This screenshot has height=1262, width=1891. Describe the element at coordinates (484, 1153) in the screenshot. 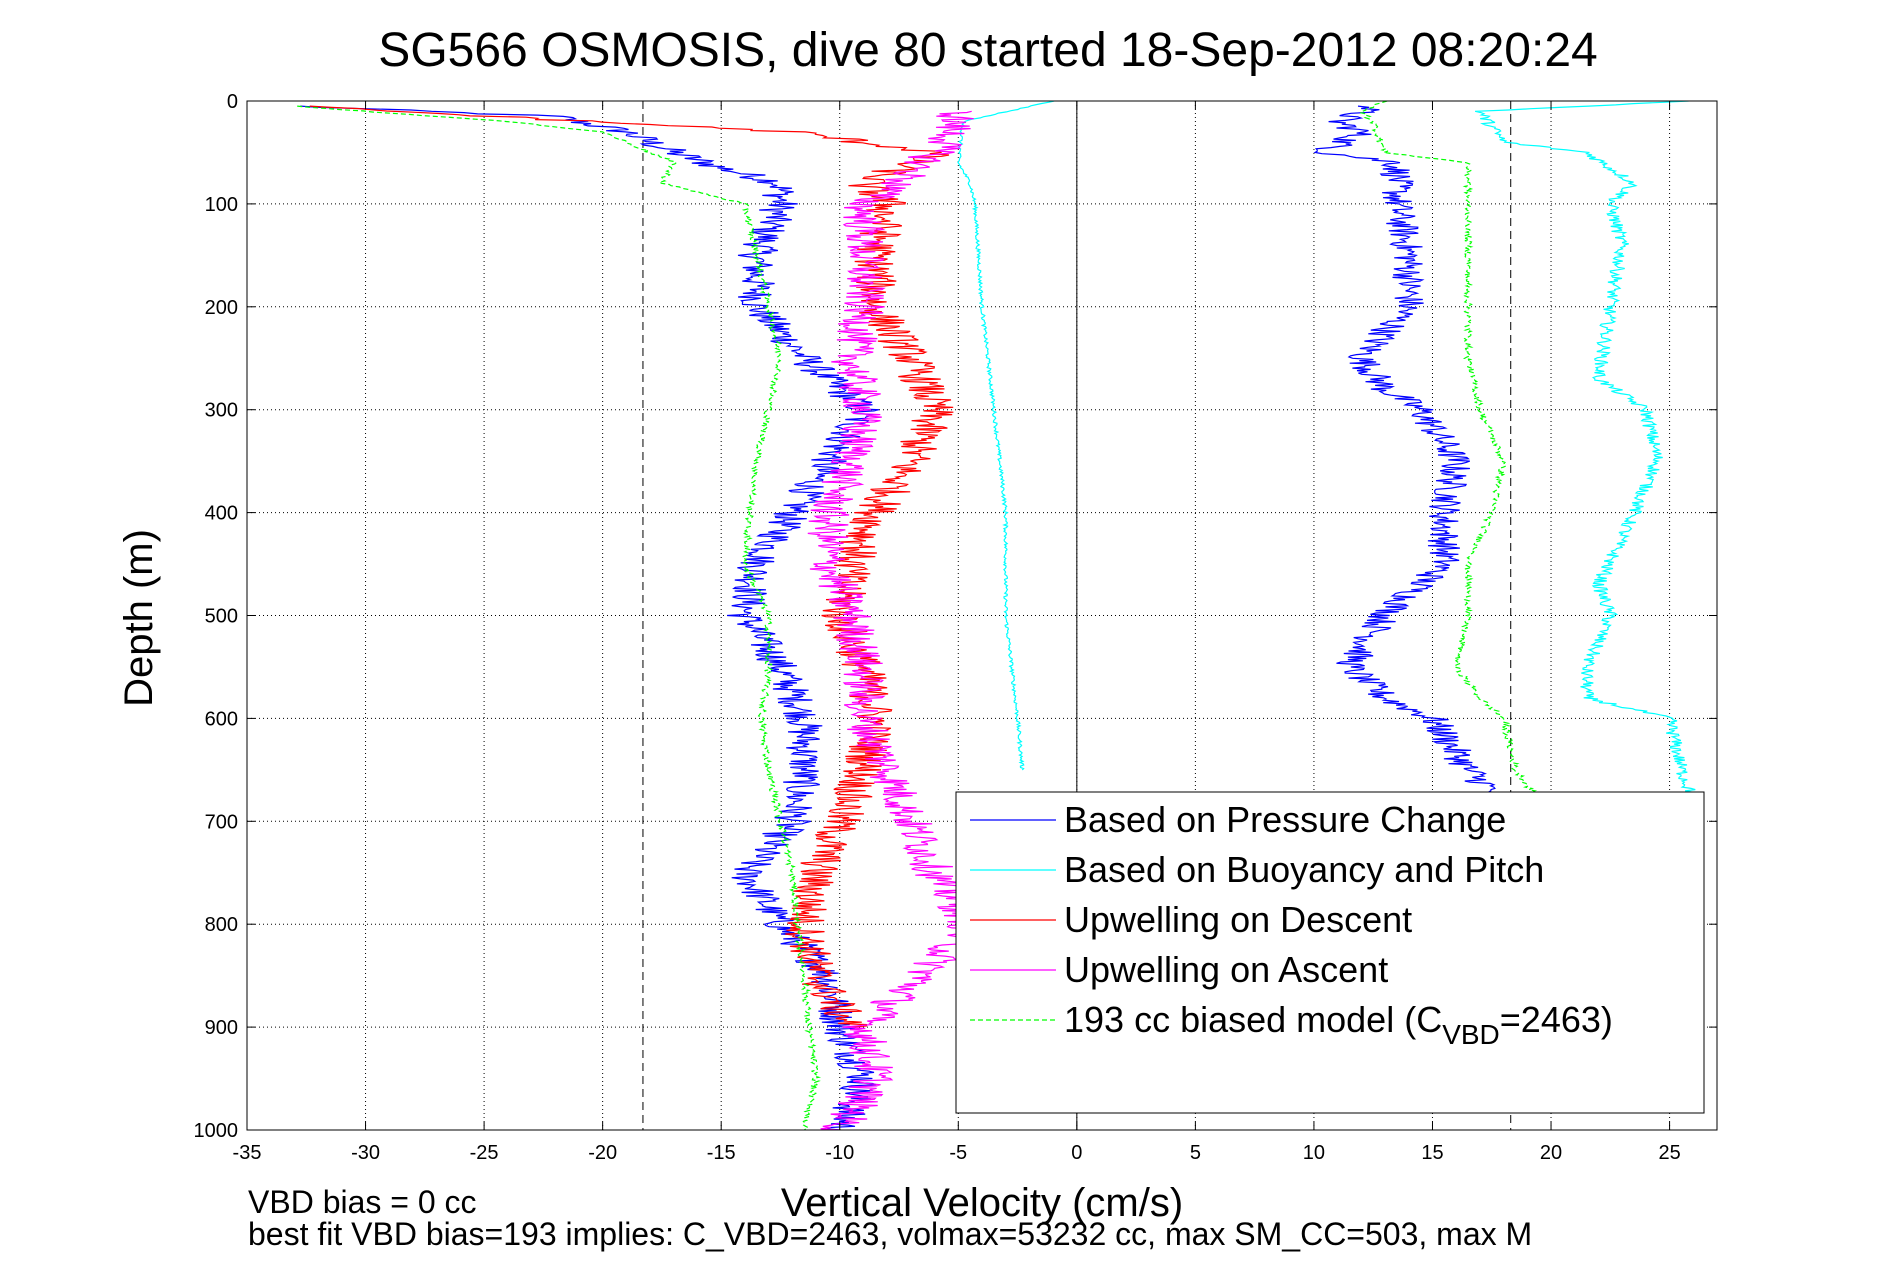

I see `x-tick-label: -25` at that location.